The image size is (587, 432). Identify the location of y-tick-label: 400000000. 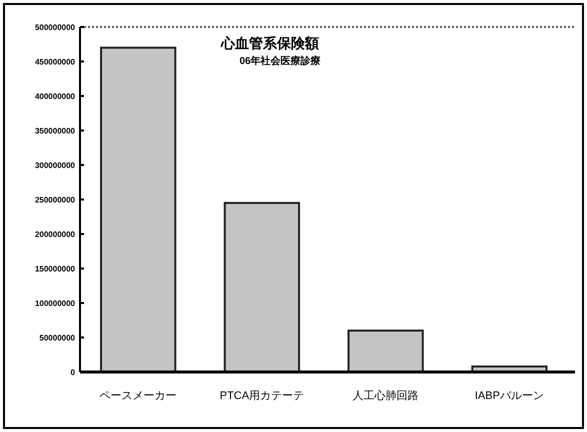
(55, 96).